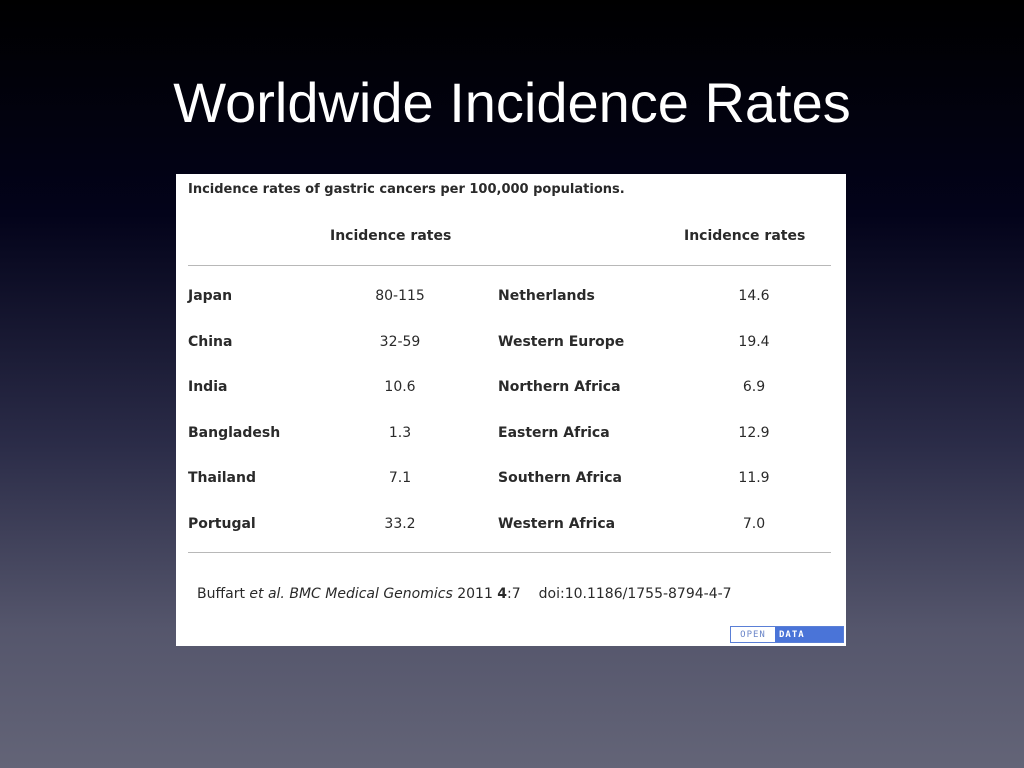  What do you see at coordinates (635, 594) in the screenshot?
I see `citation-doi: doi:10.1186/1755-8794-4-7` at bounding box center [635, 594].